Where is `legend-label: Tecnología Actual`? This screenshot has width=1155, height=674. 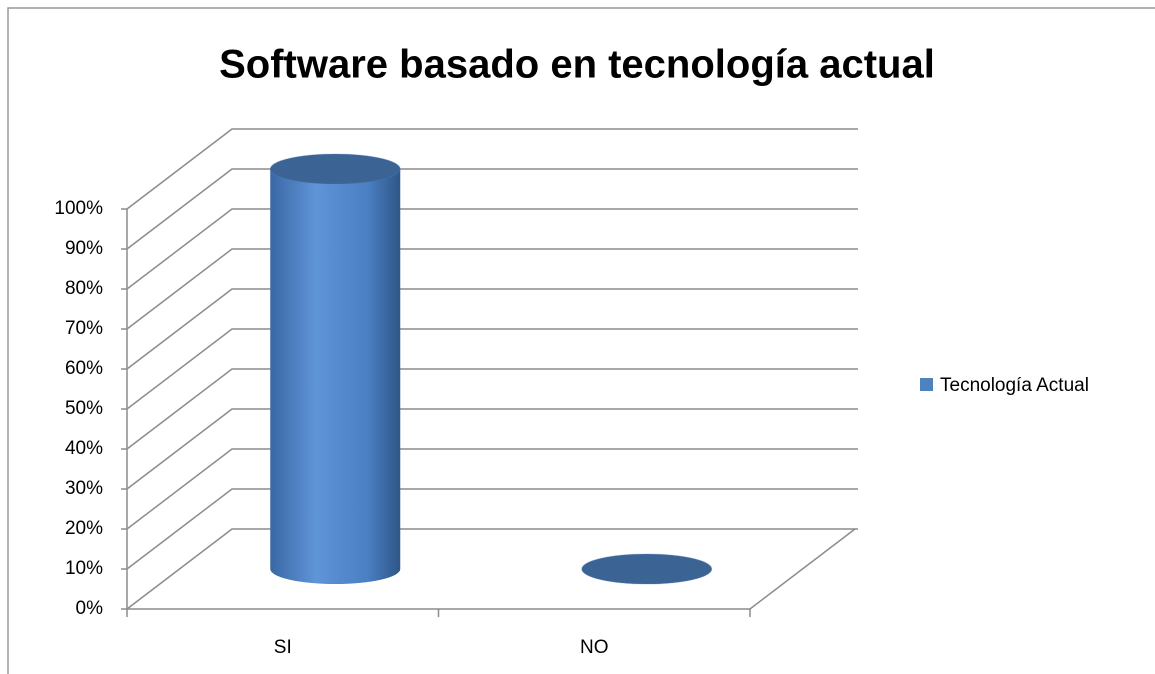
legend-label: Tecnología Actual is located at coordinates (1014, 385).